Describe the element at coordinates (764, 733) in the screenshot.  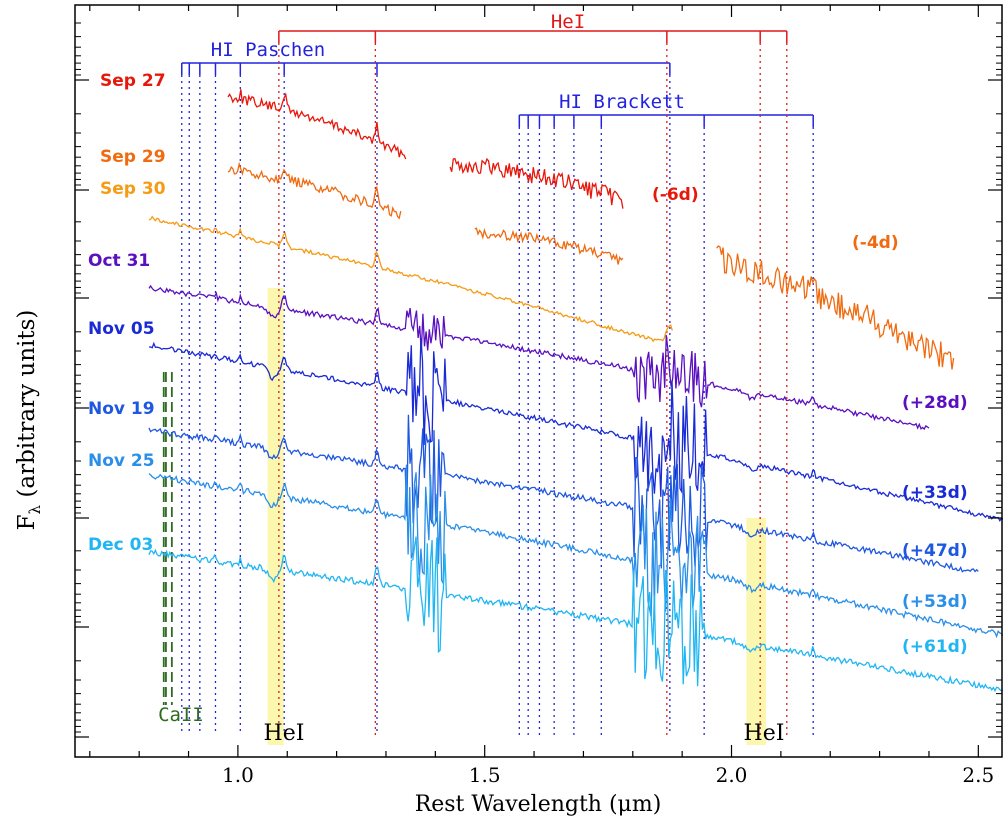
I see `hei-band2-label: HeI` at that location.